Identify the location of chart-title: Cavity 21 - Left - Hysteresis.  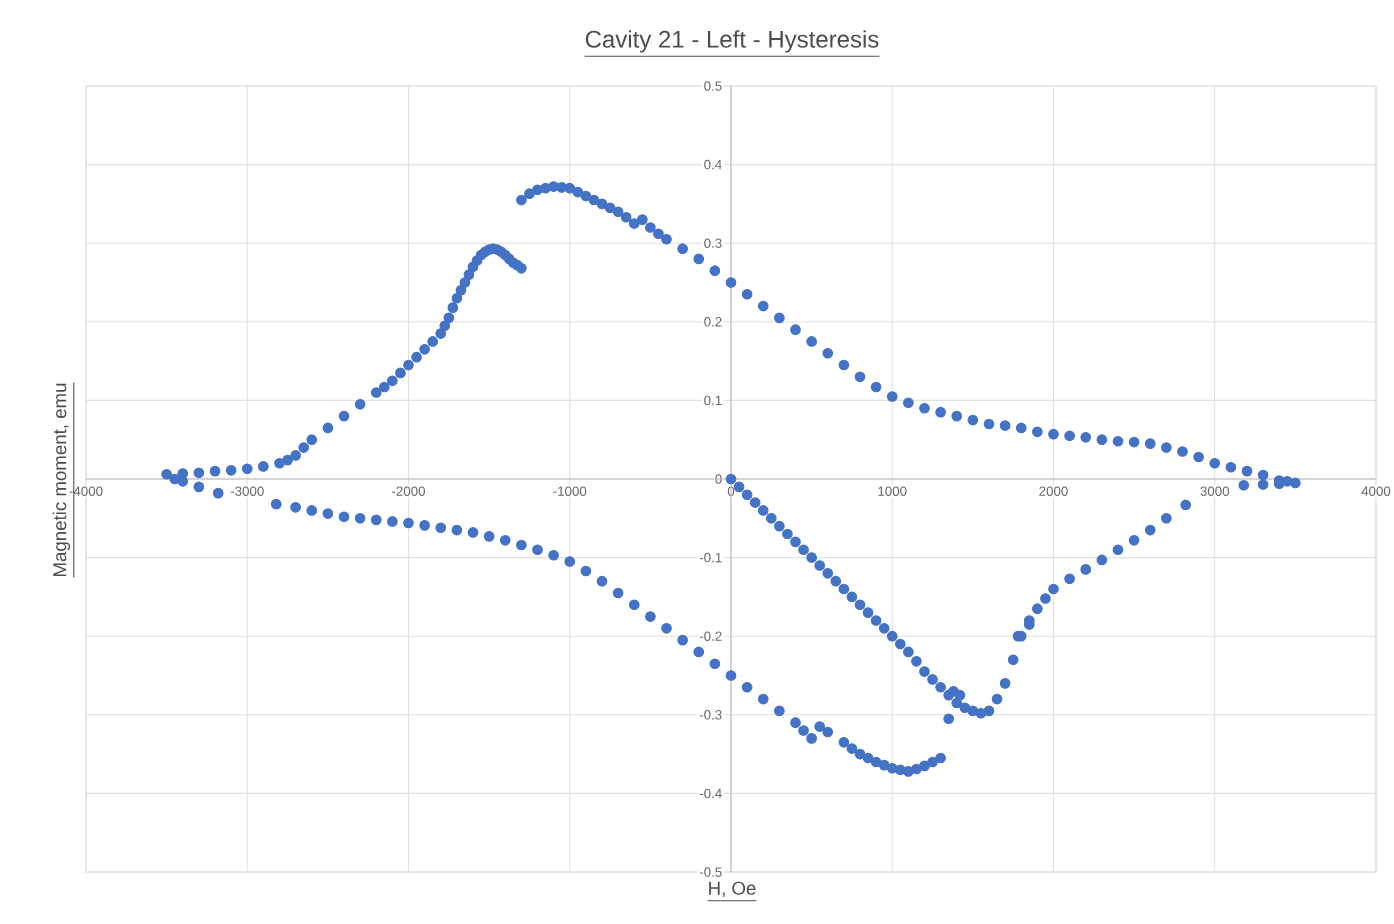
(732, 41).